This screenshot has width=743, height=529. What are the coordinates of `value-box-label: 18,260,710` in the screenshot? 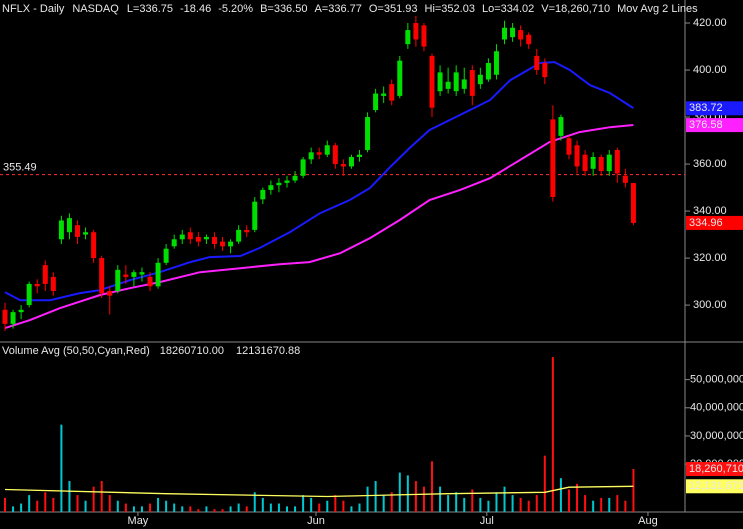 It's located at (716, 469).